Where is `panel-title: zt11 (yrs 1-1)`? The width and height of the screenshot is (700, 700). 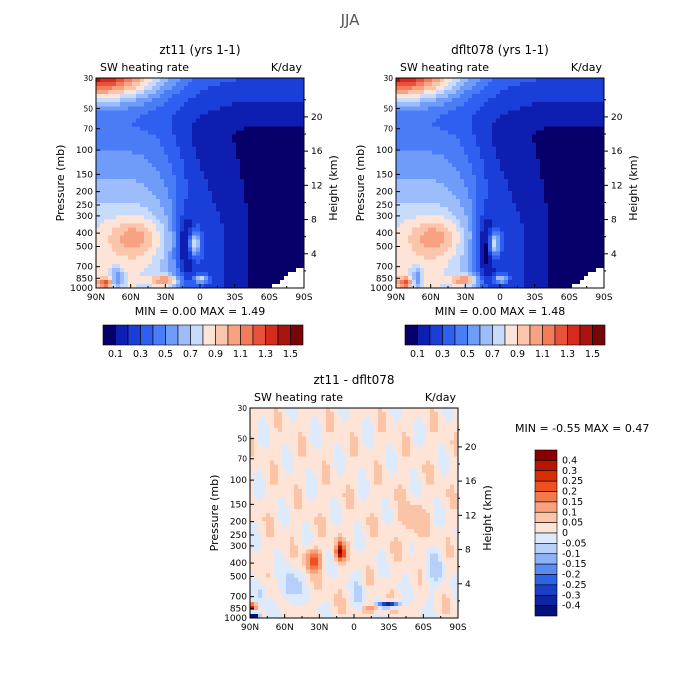
panel-title: zt11 (yrs 1-1) is located at coordinates (199, 50).